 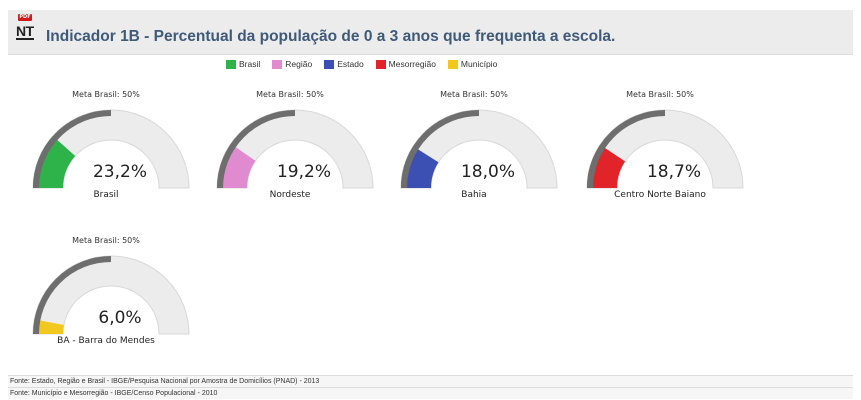 I want to click on gauge-value-label: 18,7%, so click(x=673, y=172).